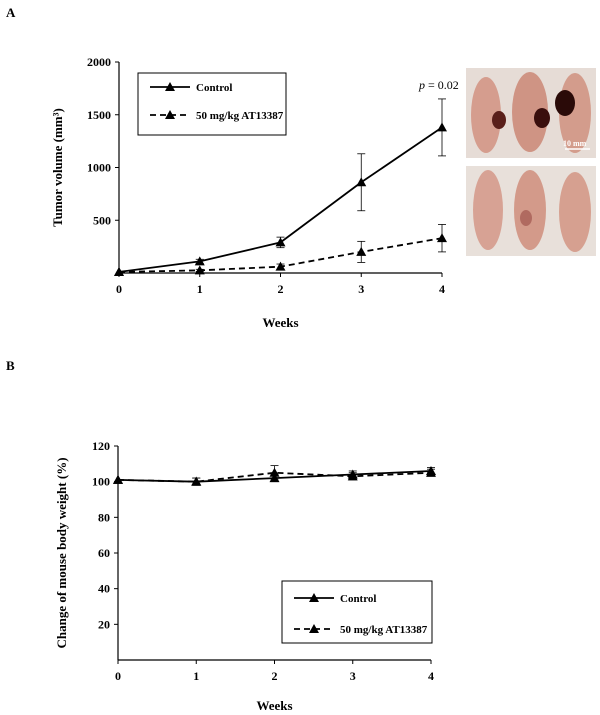 The width and height of the screenshot is (600, 715). What do you see at coordinates (531, 211) in the screenshot?
I see `photo-treated` at bounding box center [531, 211].